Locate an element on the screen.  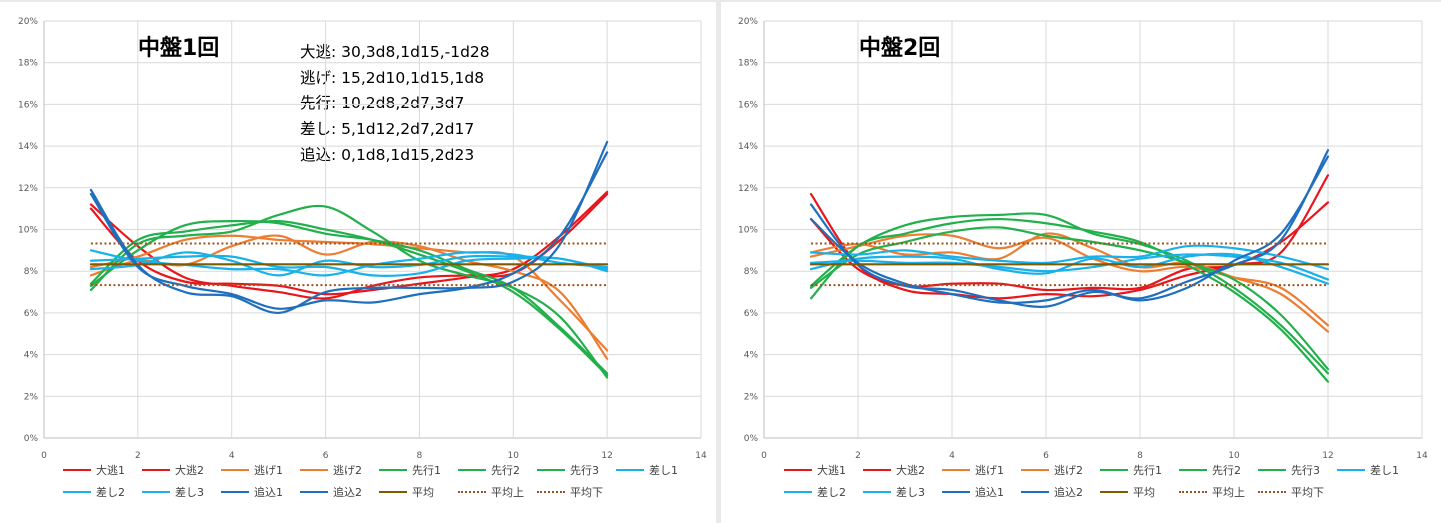
legend-item: 大逃1 is located at coordinates (94, 470).